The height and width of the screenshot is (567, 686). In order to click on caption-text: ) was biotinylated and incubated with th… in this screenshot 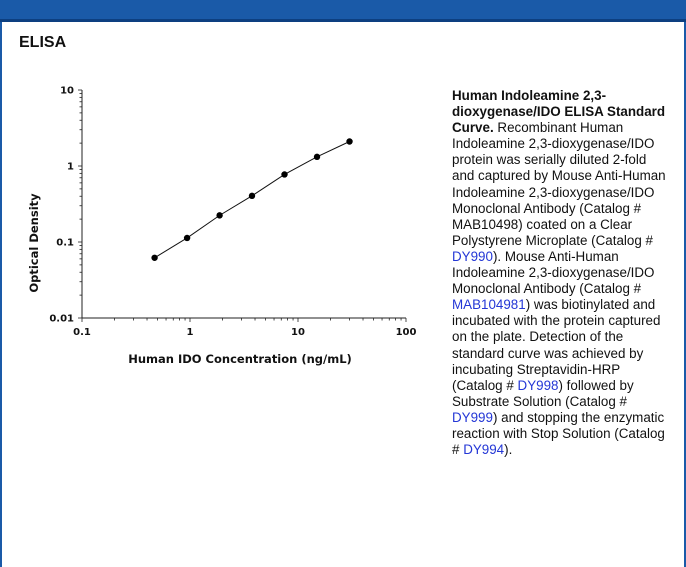, I will do `click(556, 345)`.